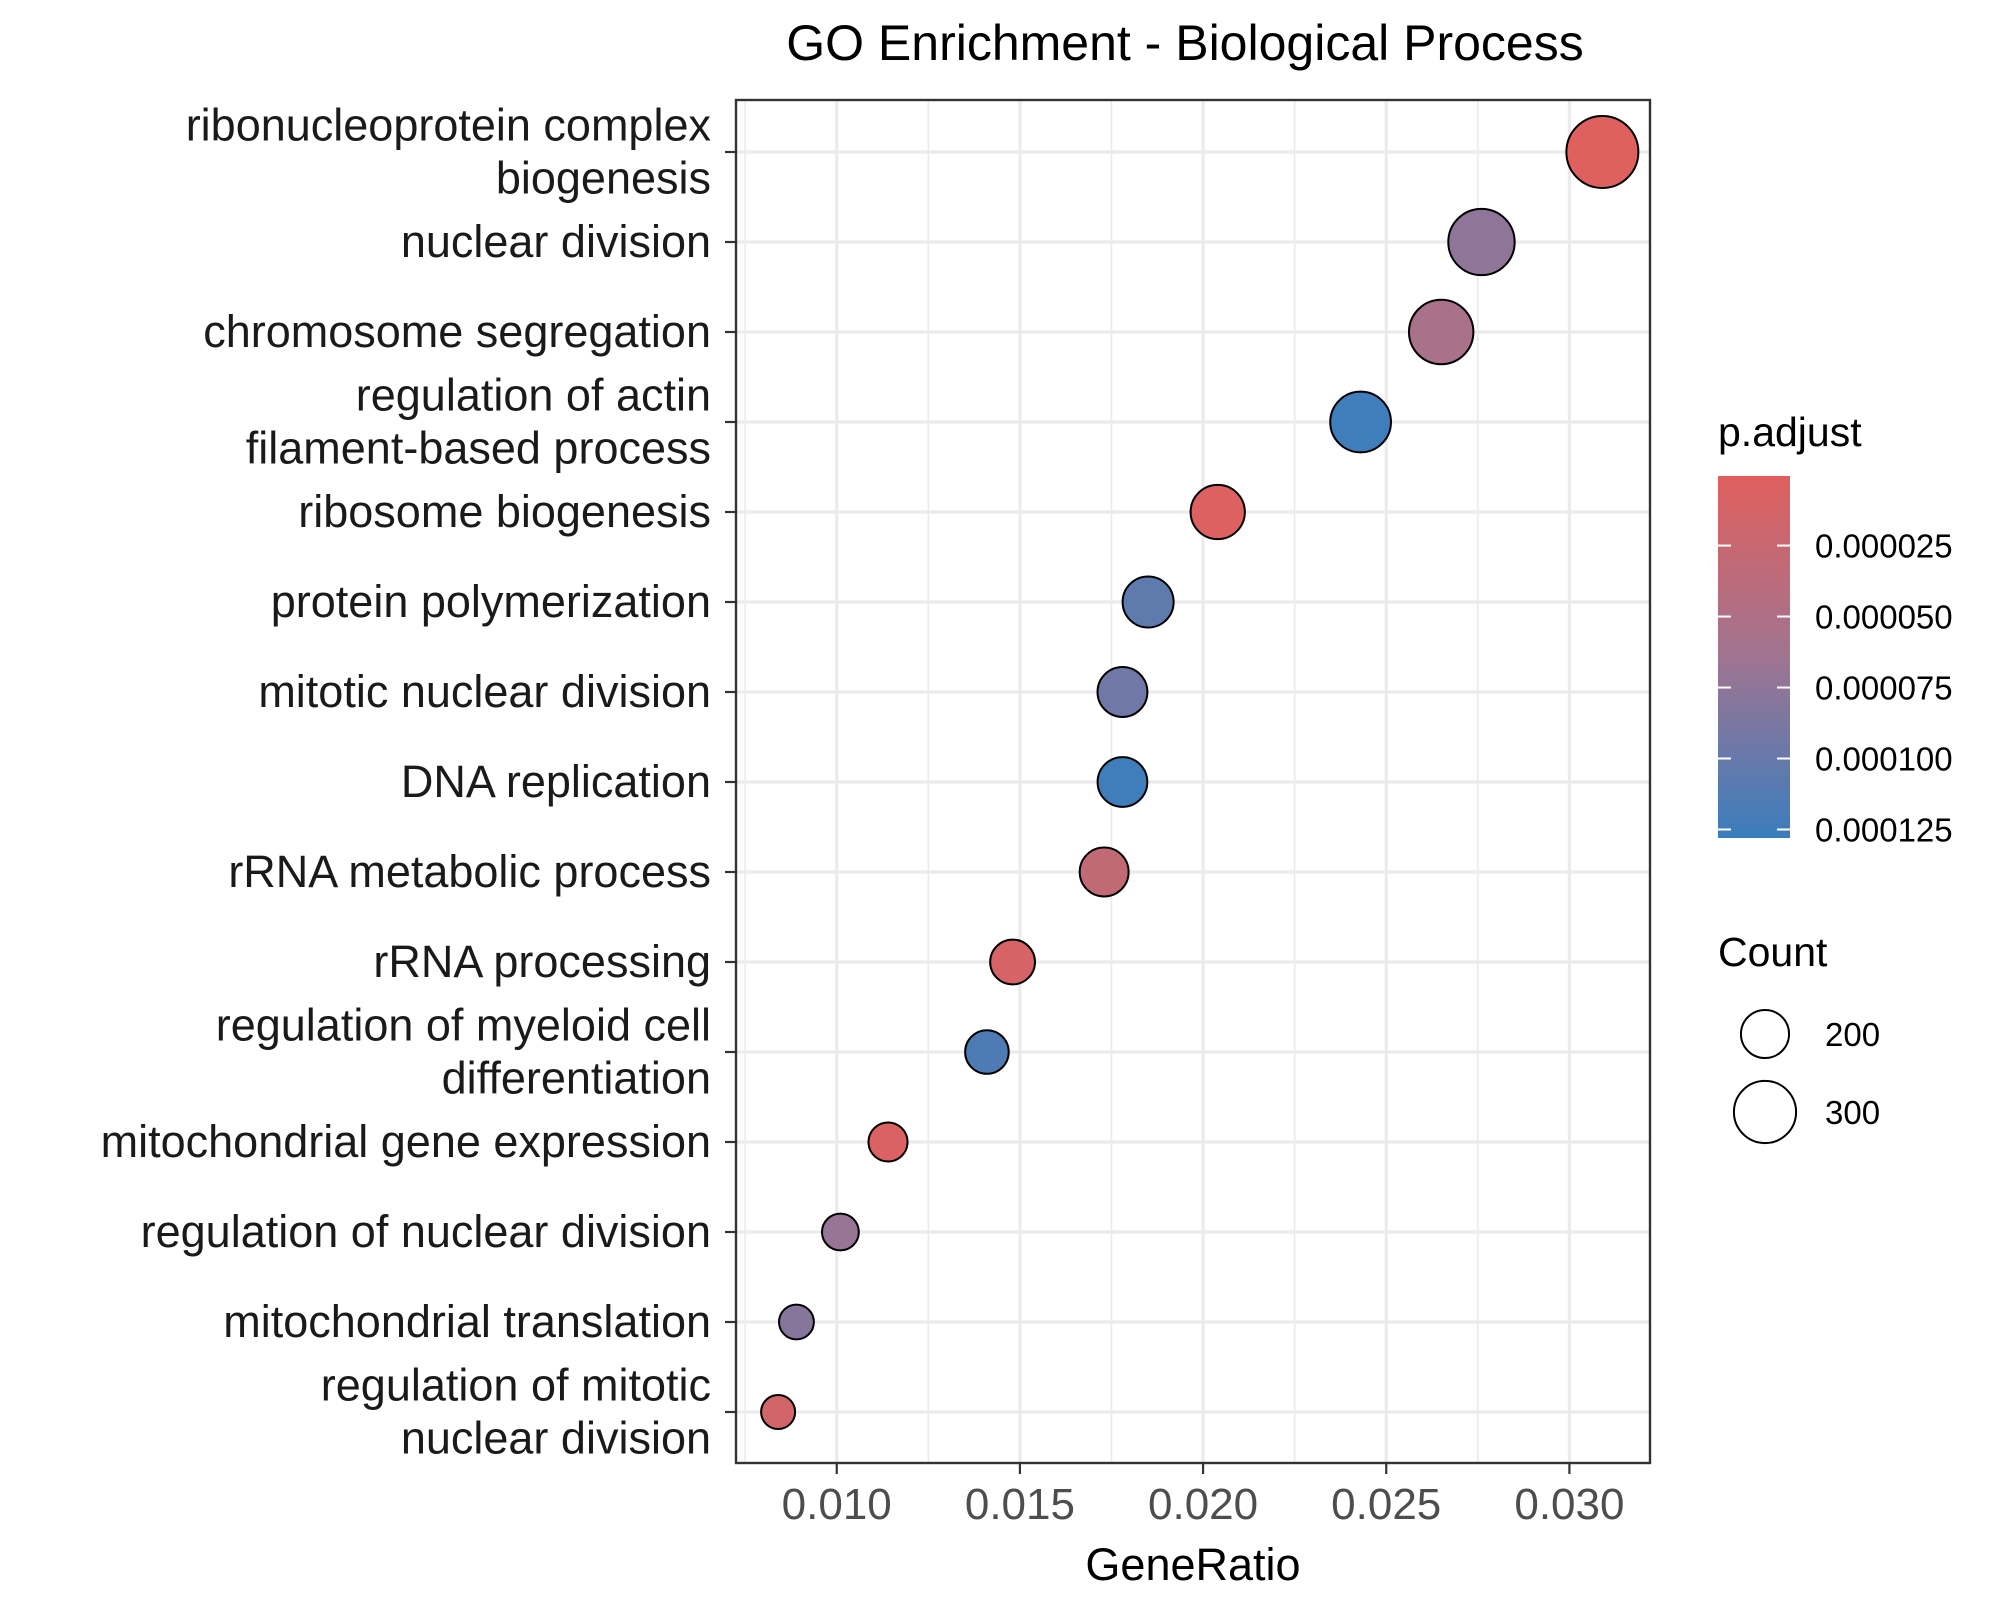 Image resolution: width=2000 pixels, height=1600 pixels. What do you see at coordinates (1569, 1504) in the screenshot?
I see `x-tick-label: 0.030` at bounding box center [1569, 1504].